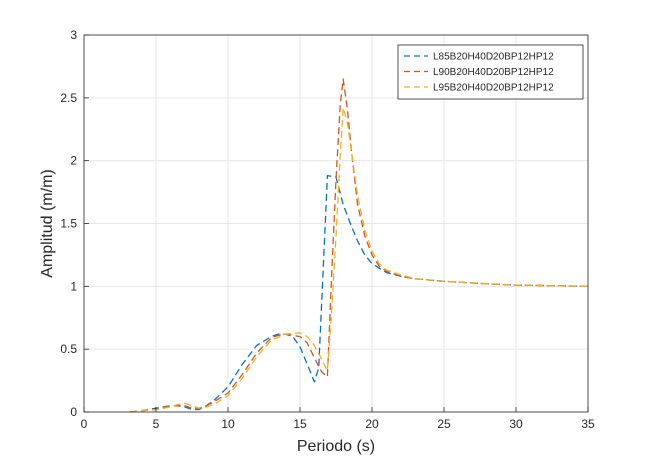  What do you see at coordinates (336, 446) in the screenshot?
I see `x-axis-label: Periodo (s)` at bounding box center [336, 446].